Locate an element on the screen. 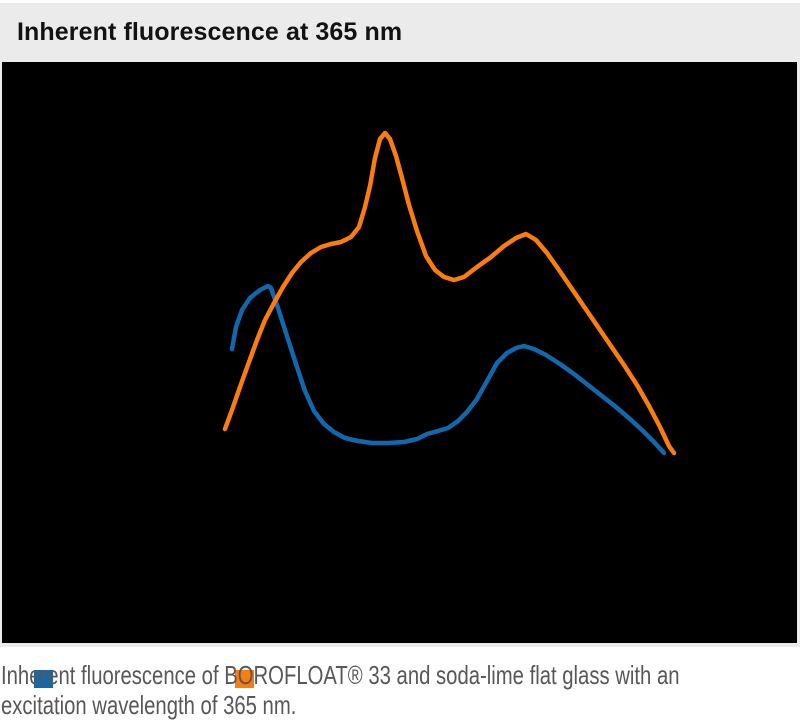 The width and height of the screenshot is (800, 726). legend-swatch-borofloat is located at coordinates (43, 679).